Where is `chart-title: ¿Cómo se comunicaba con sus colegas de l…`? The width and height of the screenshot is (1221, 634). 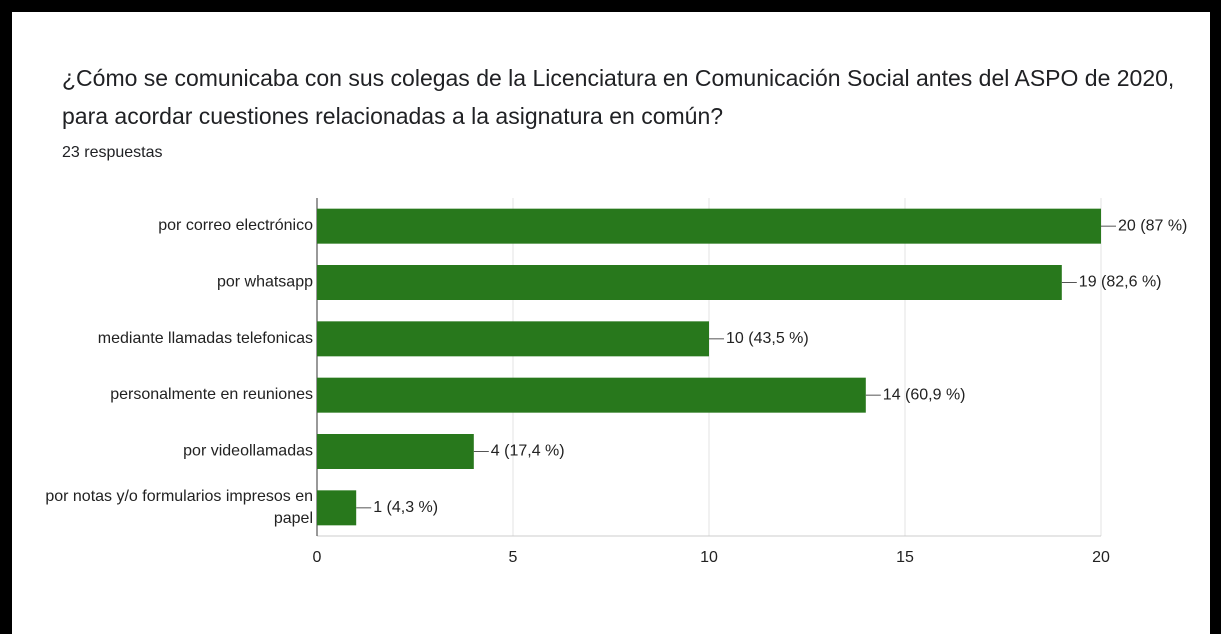
chart-title: ¿Cómo se comunicaba con sus colegas de l… is located at coordinates (618, 97).